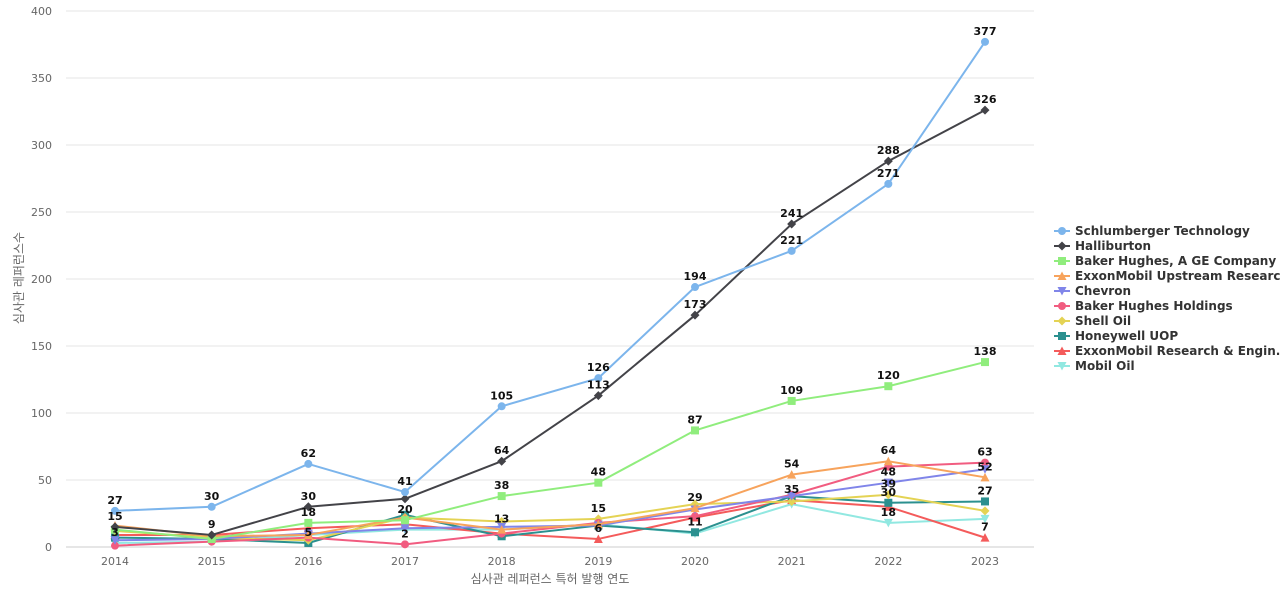 The width and height of the screenshot is (1280, 600). Describe the element at coordinates (41, 145) in the screenshot. I see `y-tick-label: 300` at that location.